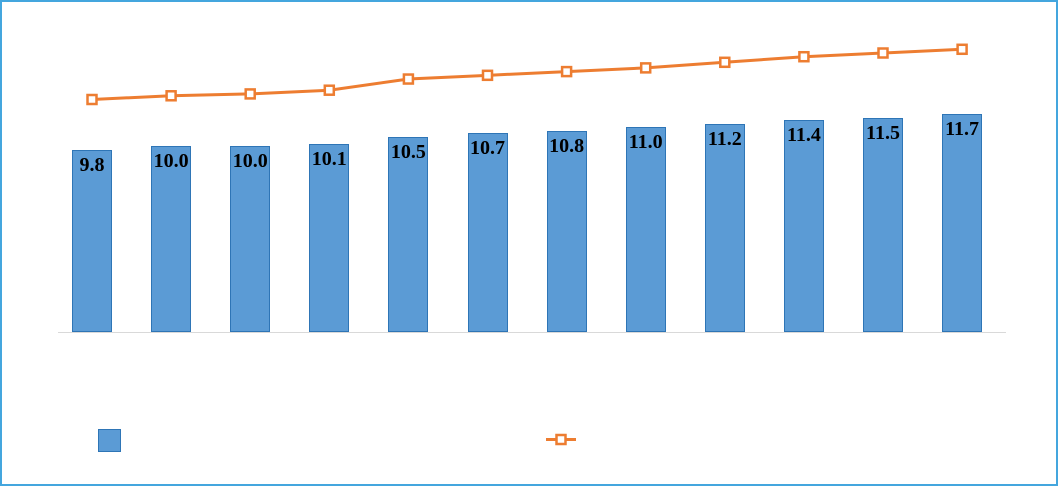 This screenshot has height=486, width=1058. Describe the element at coordinates (527, 74) in the screenshot. I see `line-path` at that location.